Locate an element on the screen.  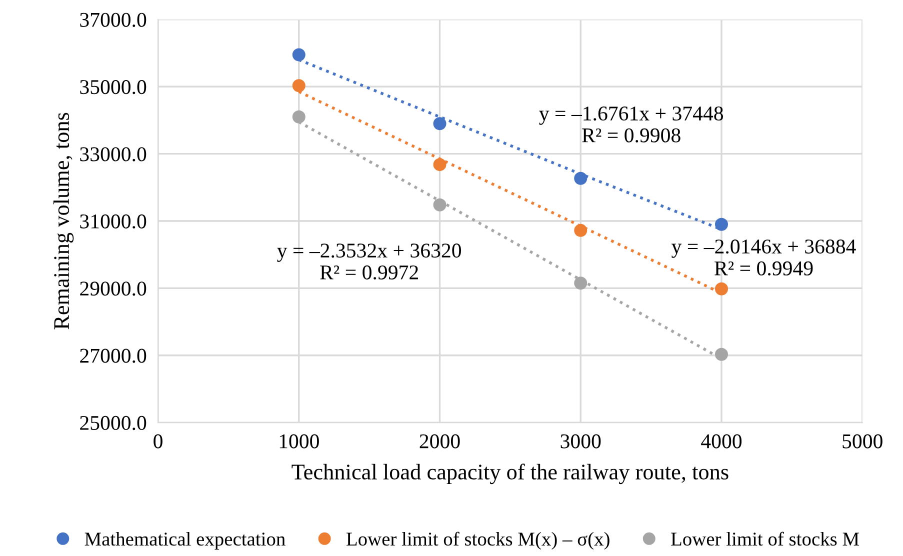
legend-label: Lower limit of stocks M(x) – σ(x) is located at coordinates (478, 541).